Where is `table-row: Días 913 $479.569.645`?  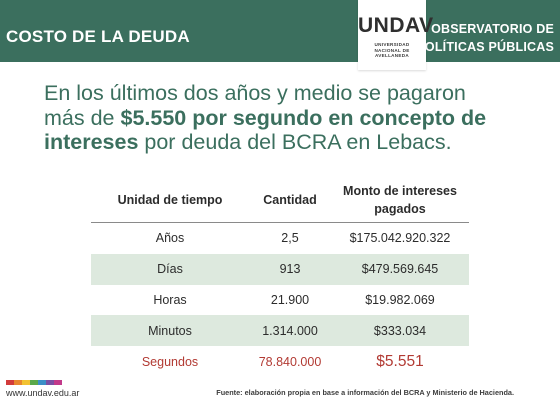
table-row: Días 913 $479.569.645 is located at coordinates (280, 269).